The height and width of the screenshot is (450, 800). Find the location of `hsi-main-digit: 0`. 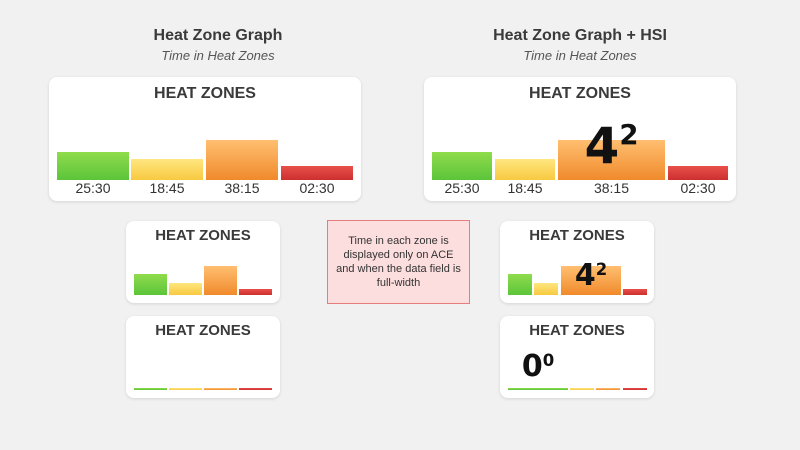

hsi-main-digit: 0 is located at coordinates (532, 366).